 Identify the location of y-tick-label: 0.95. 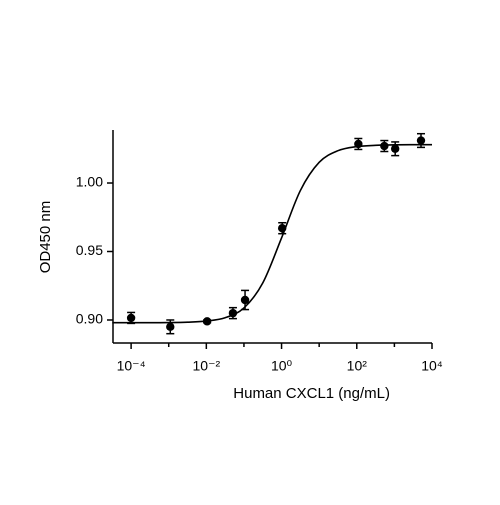
(89, 250).